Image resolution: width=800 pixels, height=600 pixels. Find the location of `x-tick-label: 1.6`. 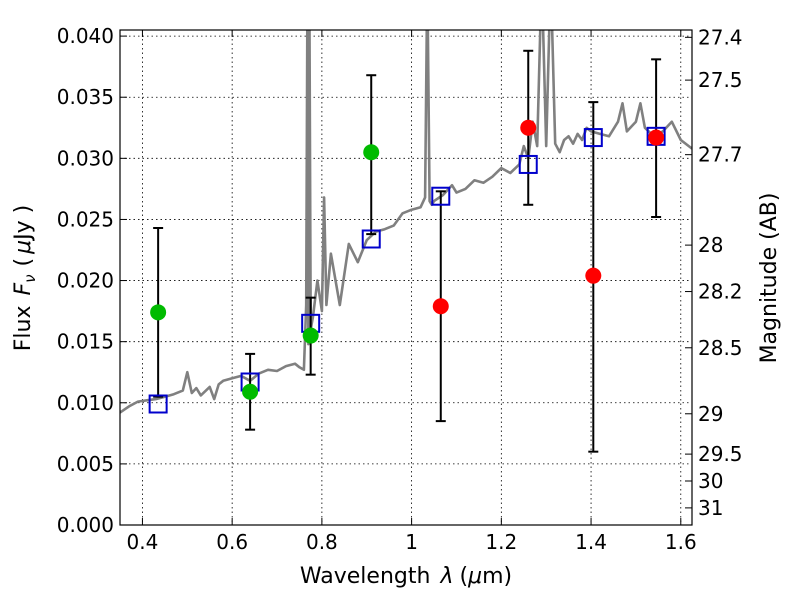

x-tick-label: 1.6 is located at coordinates (681, 542).